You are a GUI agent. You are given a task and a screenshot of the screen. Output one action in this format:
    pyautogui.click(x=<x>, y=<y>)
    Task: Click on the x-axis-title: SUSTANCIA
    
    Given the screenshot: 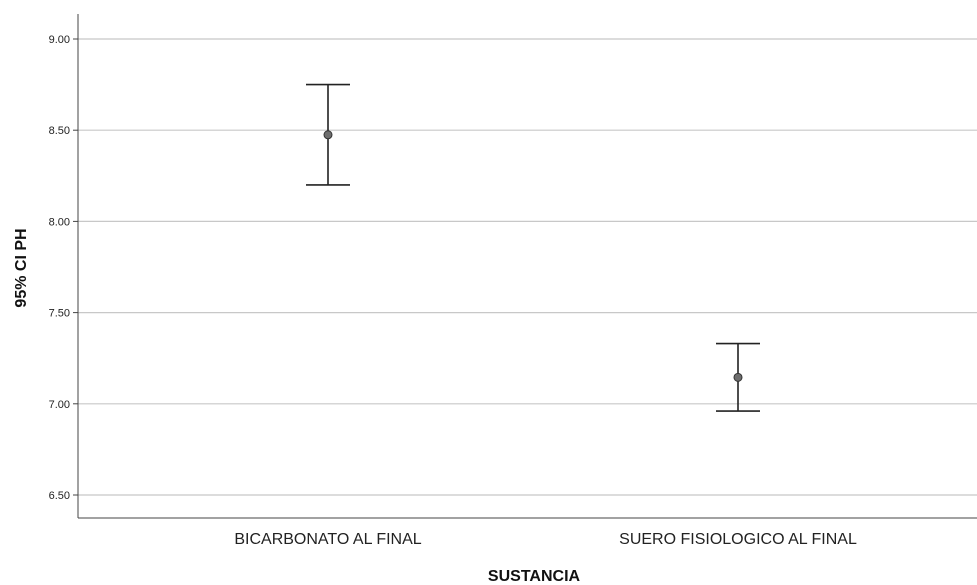 What is the action you would take?
    pyautogui.click(x=534, y=576)
    